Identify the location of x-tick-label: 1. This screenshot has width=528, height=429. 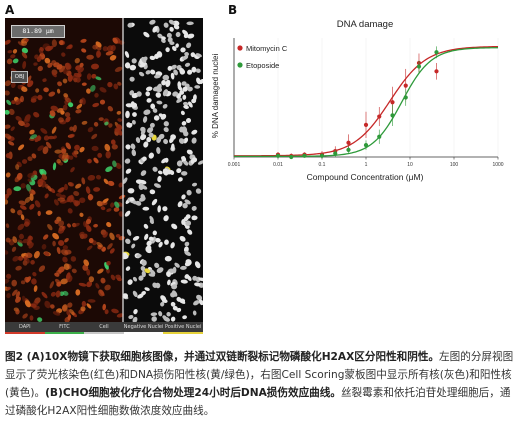
(366, 165).